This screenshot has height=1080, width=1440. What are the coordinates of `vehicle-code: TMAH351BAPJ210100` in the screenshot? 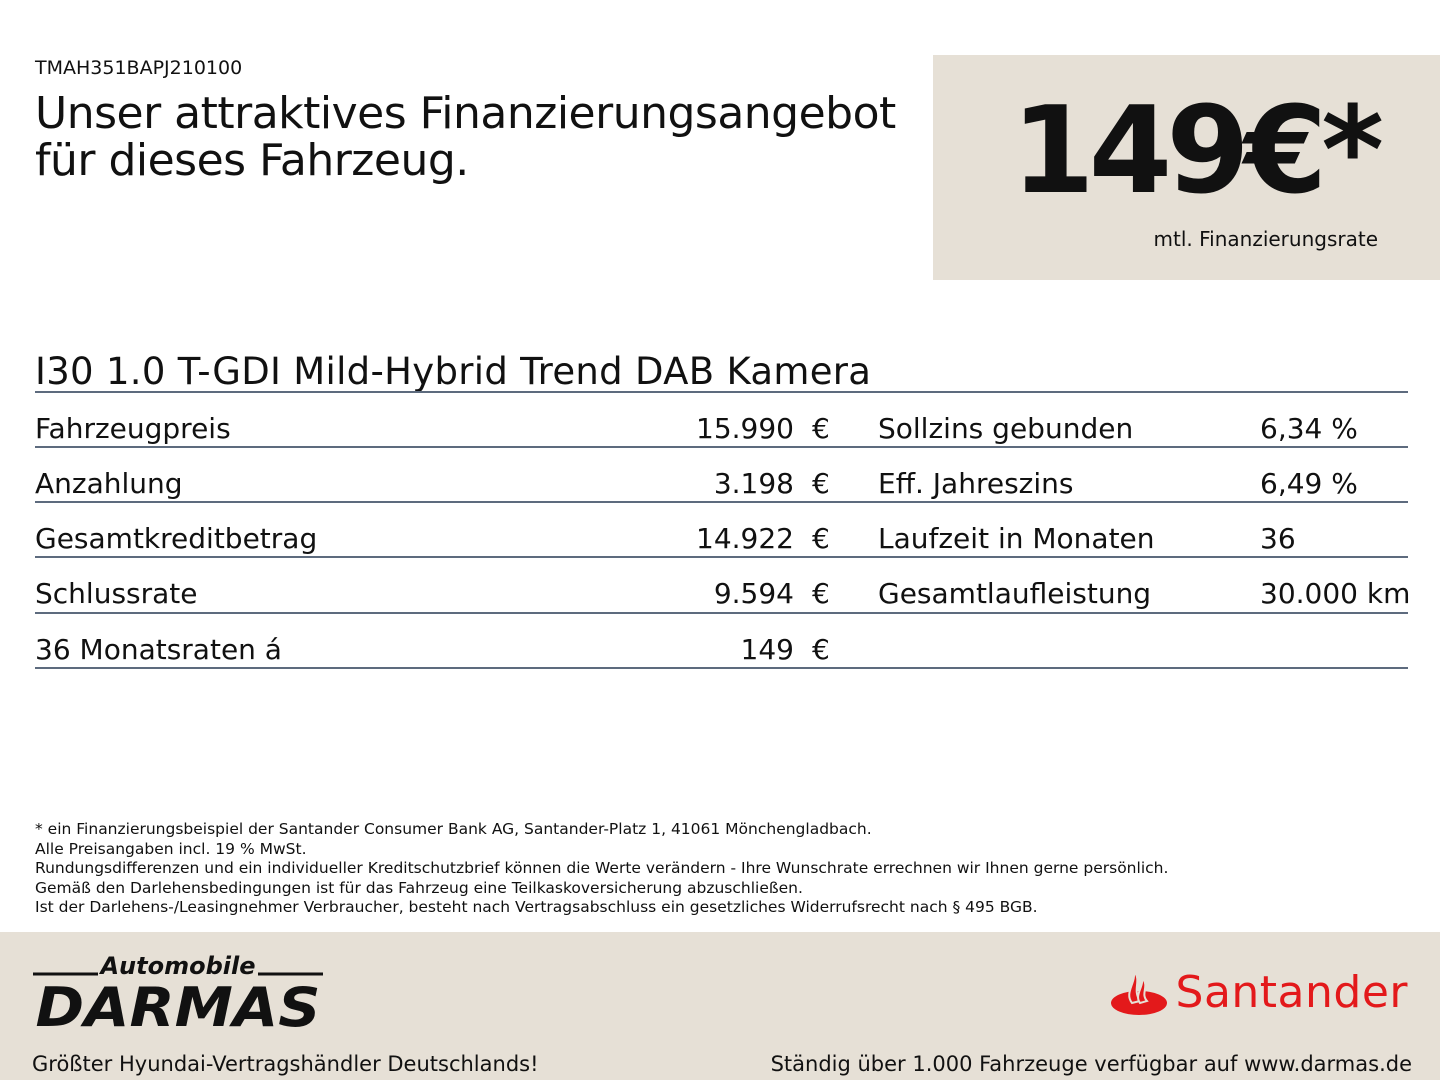 It's located at (139, 68).